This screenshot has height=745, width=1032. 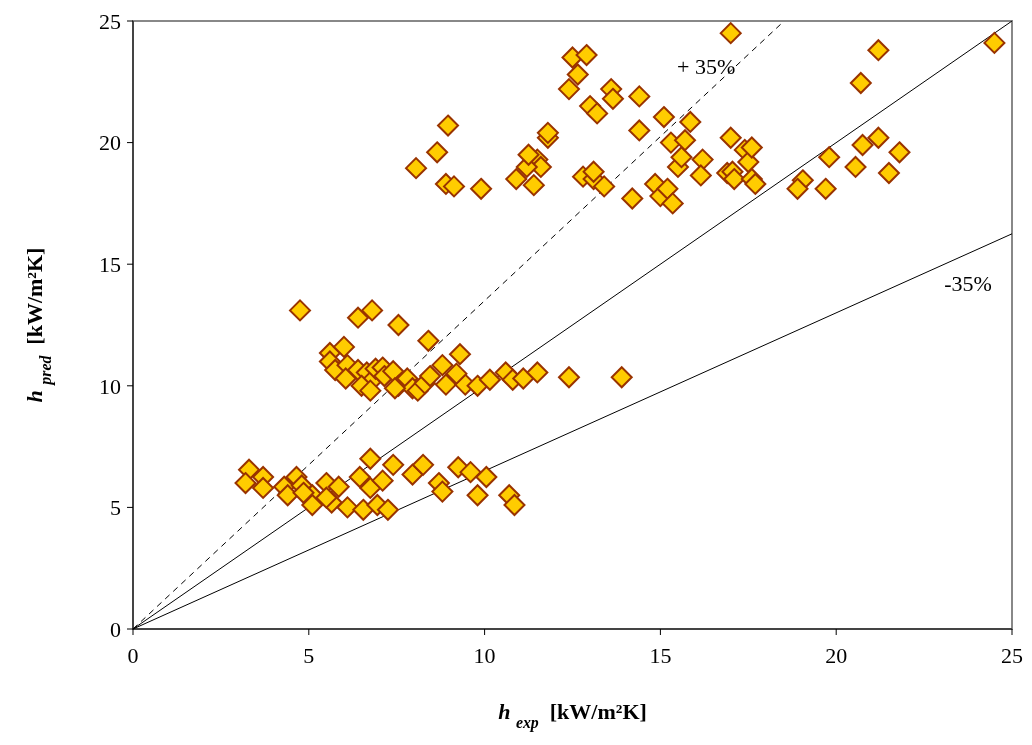 What do you see at coordinates (115, 508) in the screenshot?
I see `y-tick-label: 5` at bounding box center [115, 508].